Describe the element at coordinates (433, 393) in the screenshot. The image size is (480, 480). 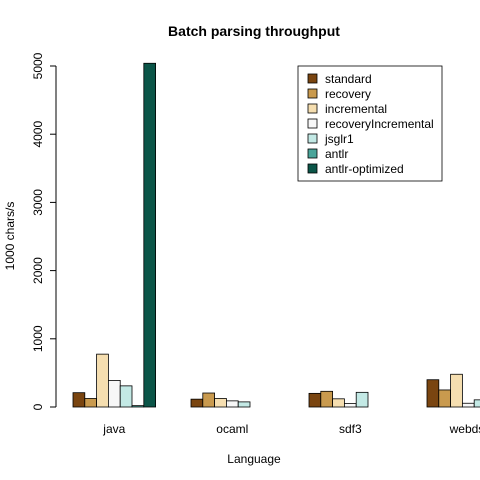
I see `bar-standard-webdsl` at that location.